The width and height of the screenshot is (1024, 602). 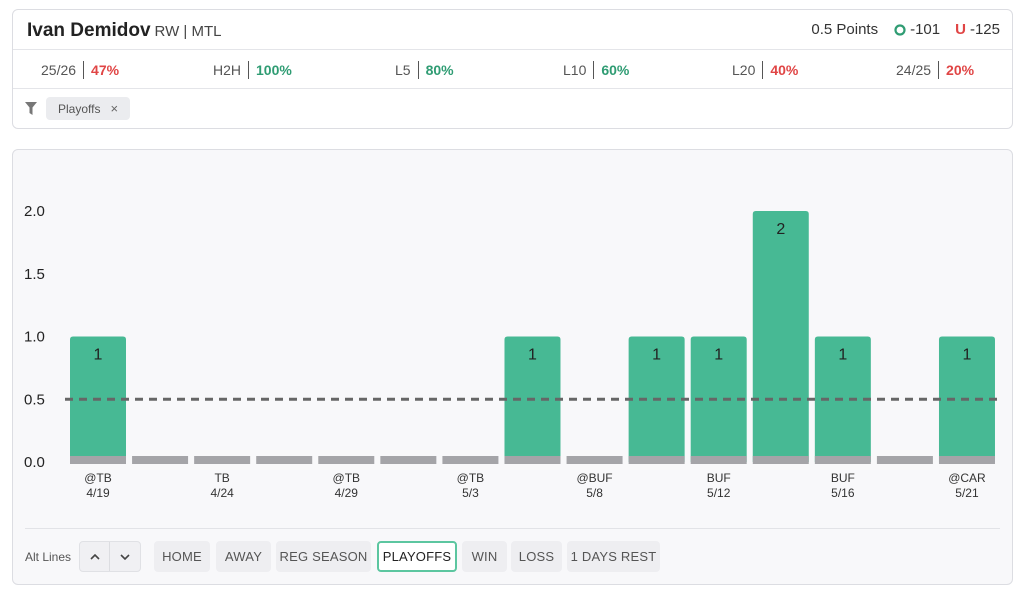 I want to click on alt-lines-stepper, so click(x=110, y=556).